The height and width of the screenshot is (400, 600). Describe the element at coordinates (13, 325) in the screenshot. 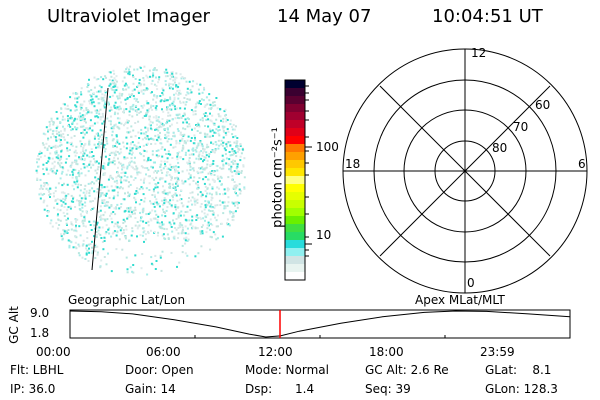

I see `y-axis-label: GC Alt` at that location.